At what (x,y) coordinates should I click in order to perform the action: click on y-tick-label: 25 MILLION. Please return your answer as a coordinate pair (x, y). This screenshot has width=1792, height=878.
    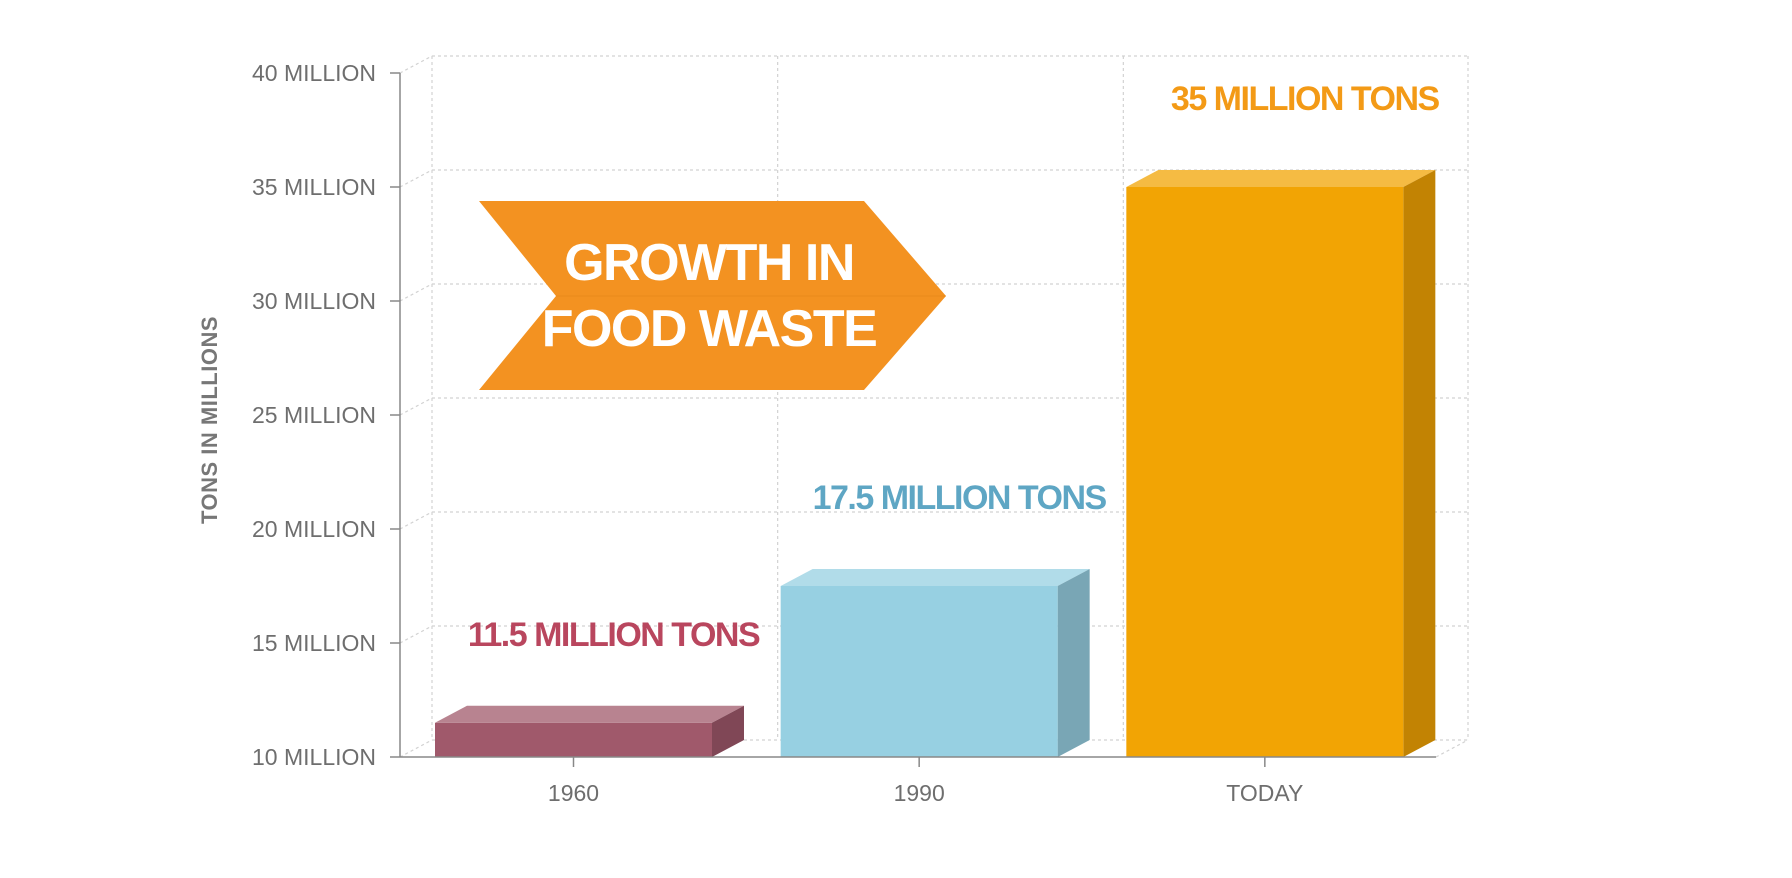
    Looking at the image, I should click on (314, 415).